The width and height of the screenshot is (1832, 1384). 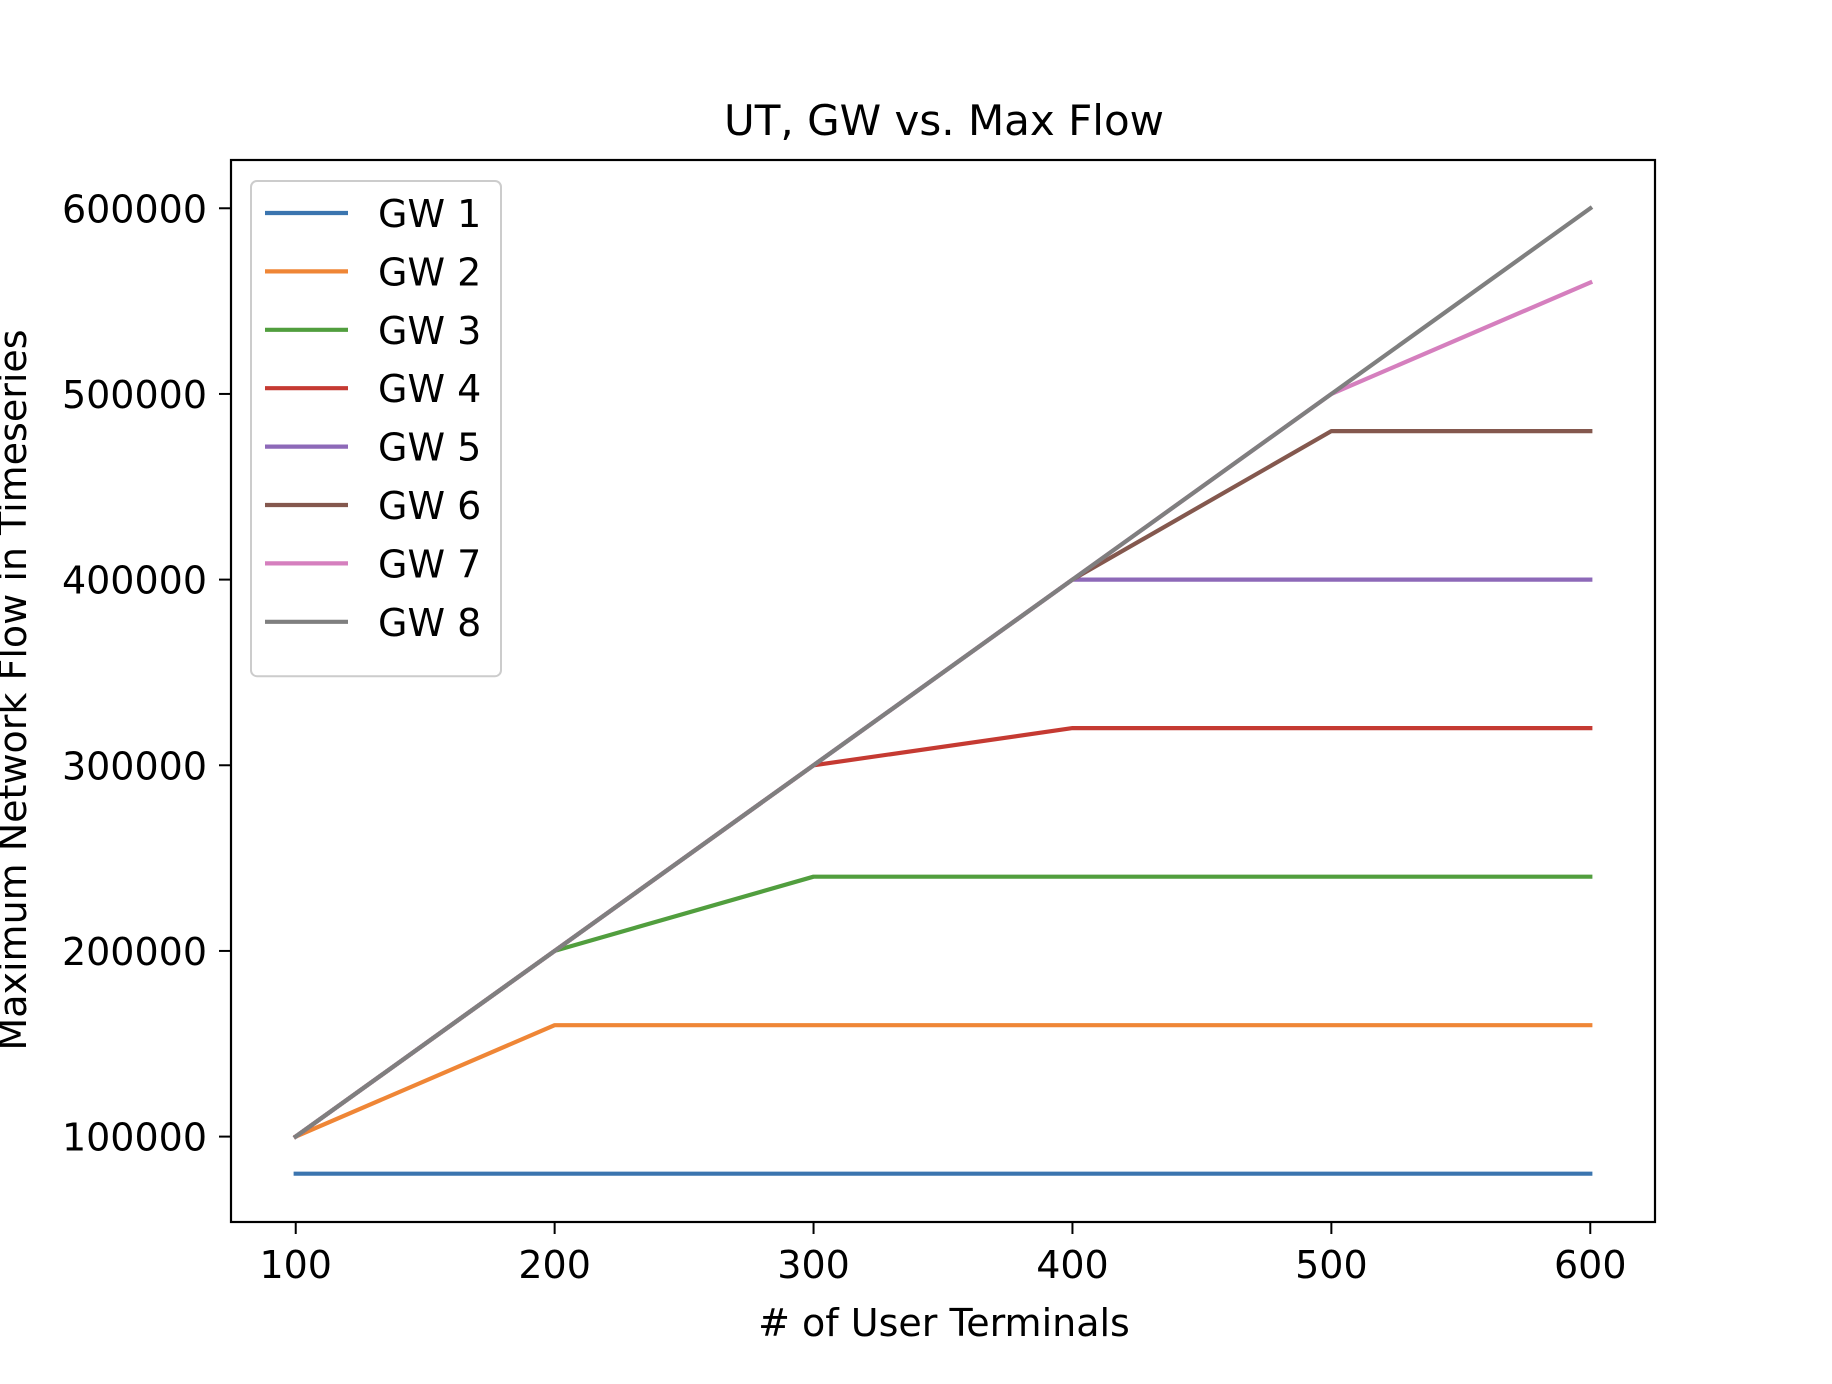 I want to click on legend-label: GW 8, so click(x=429, y=623).